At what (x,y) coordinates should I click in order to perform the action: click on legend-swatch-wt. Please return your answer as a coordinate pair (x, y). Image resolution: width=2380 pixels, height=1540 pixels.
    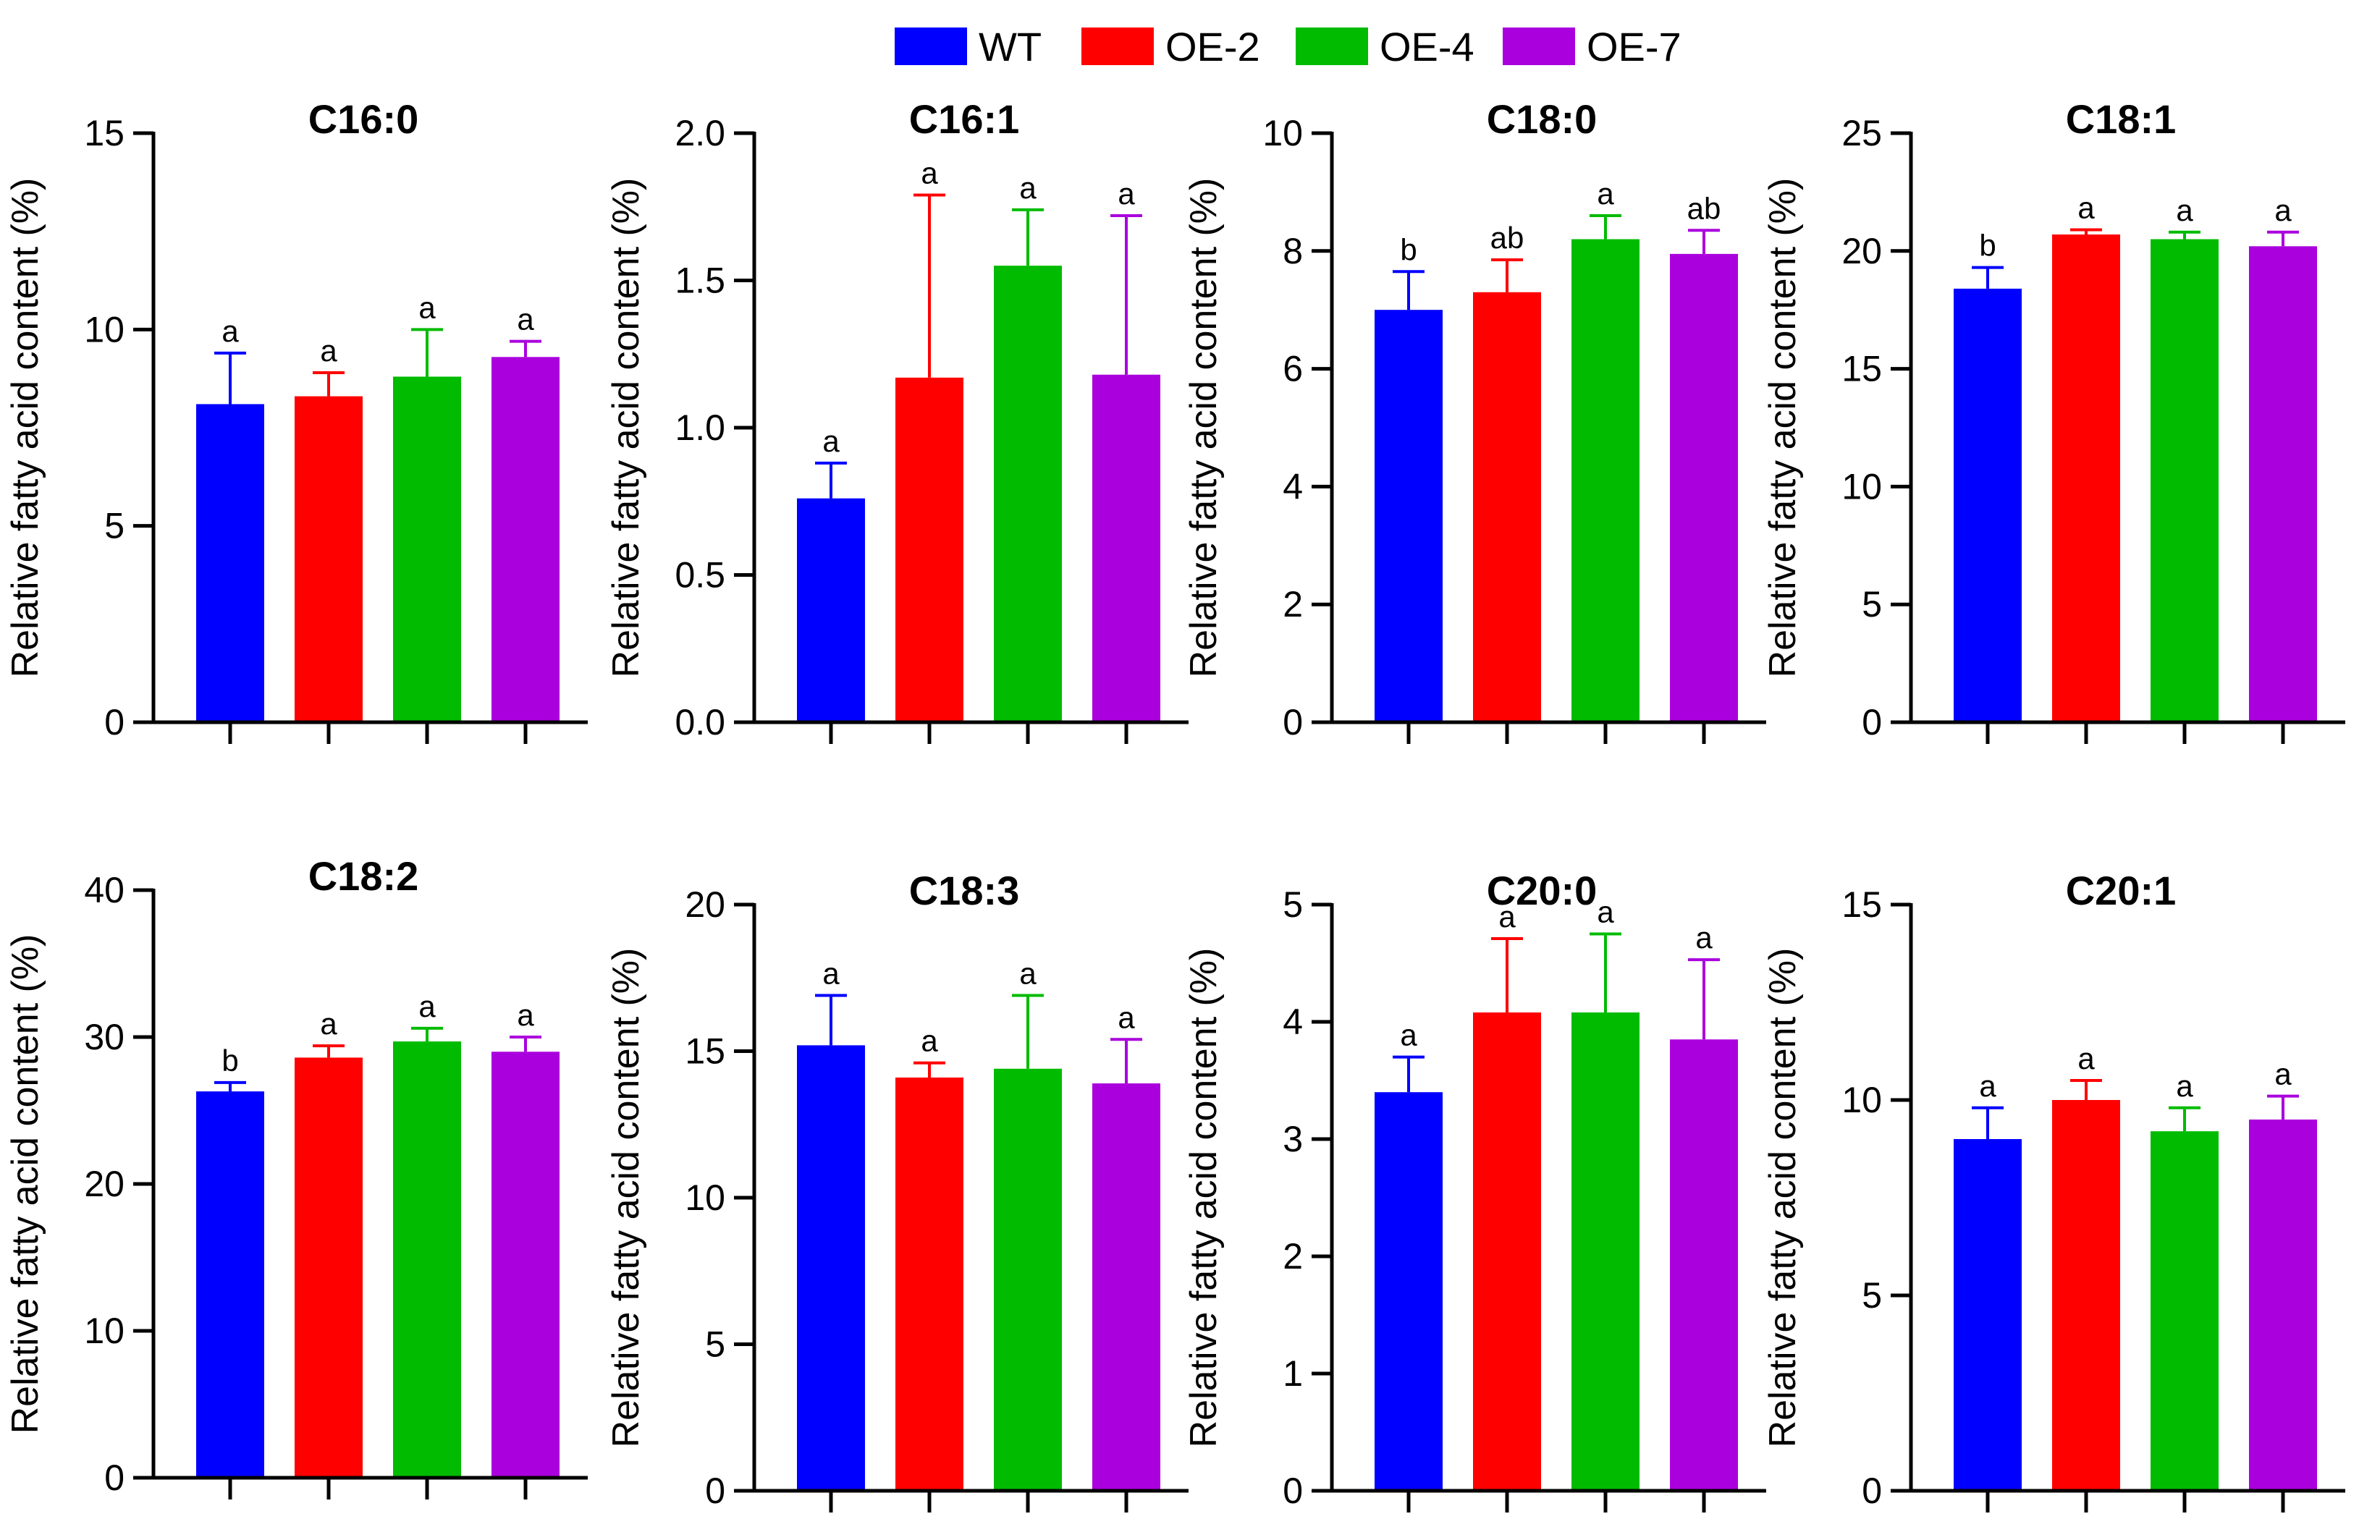
    Looking at the image, I should click on (931, 46).